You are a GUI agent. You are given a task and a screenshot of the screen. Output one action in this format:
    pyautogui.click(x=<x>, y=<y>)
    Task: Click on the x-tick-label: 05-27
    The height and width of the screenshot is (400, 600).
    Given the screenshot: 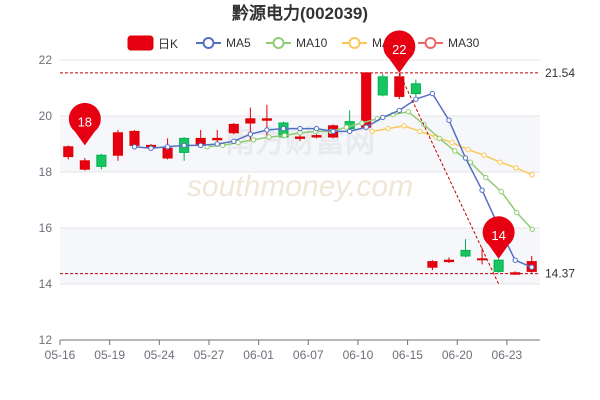 What is the action you would take?
    pyautogui.click(x=209, y=355)
    